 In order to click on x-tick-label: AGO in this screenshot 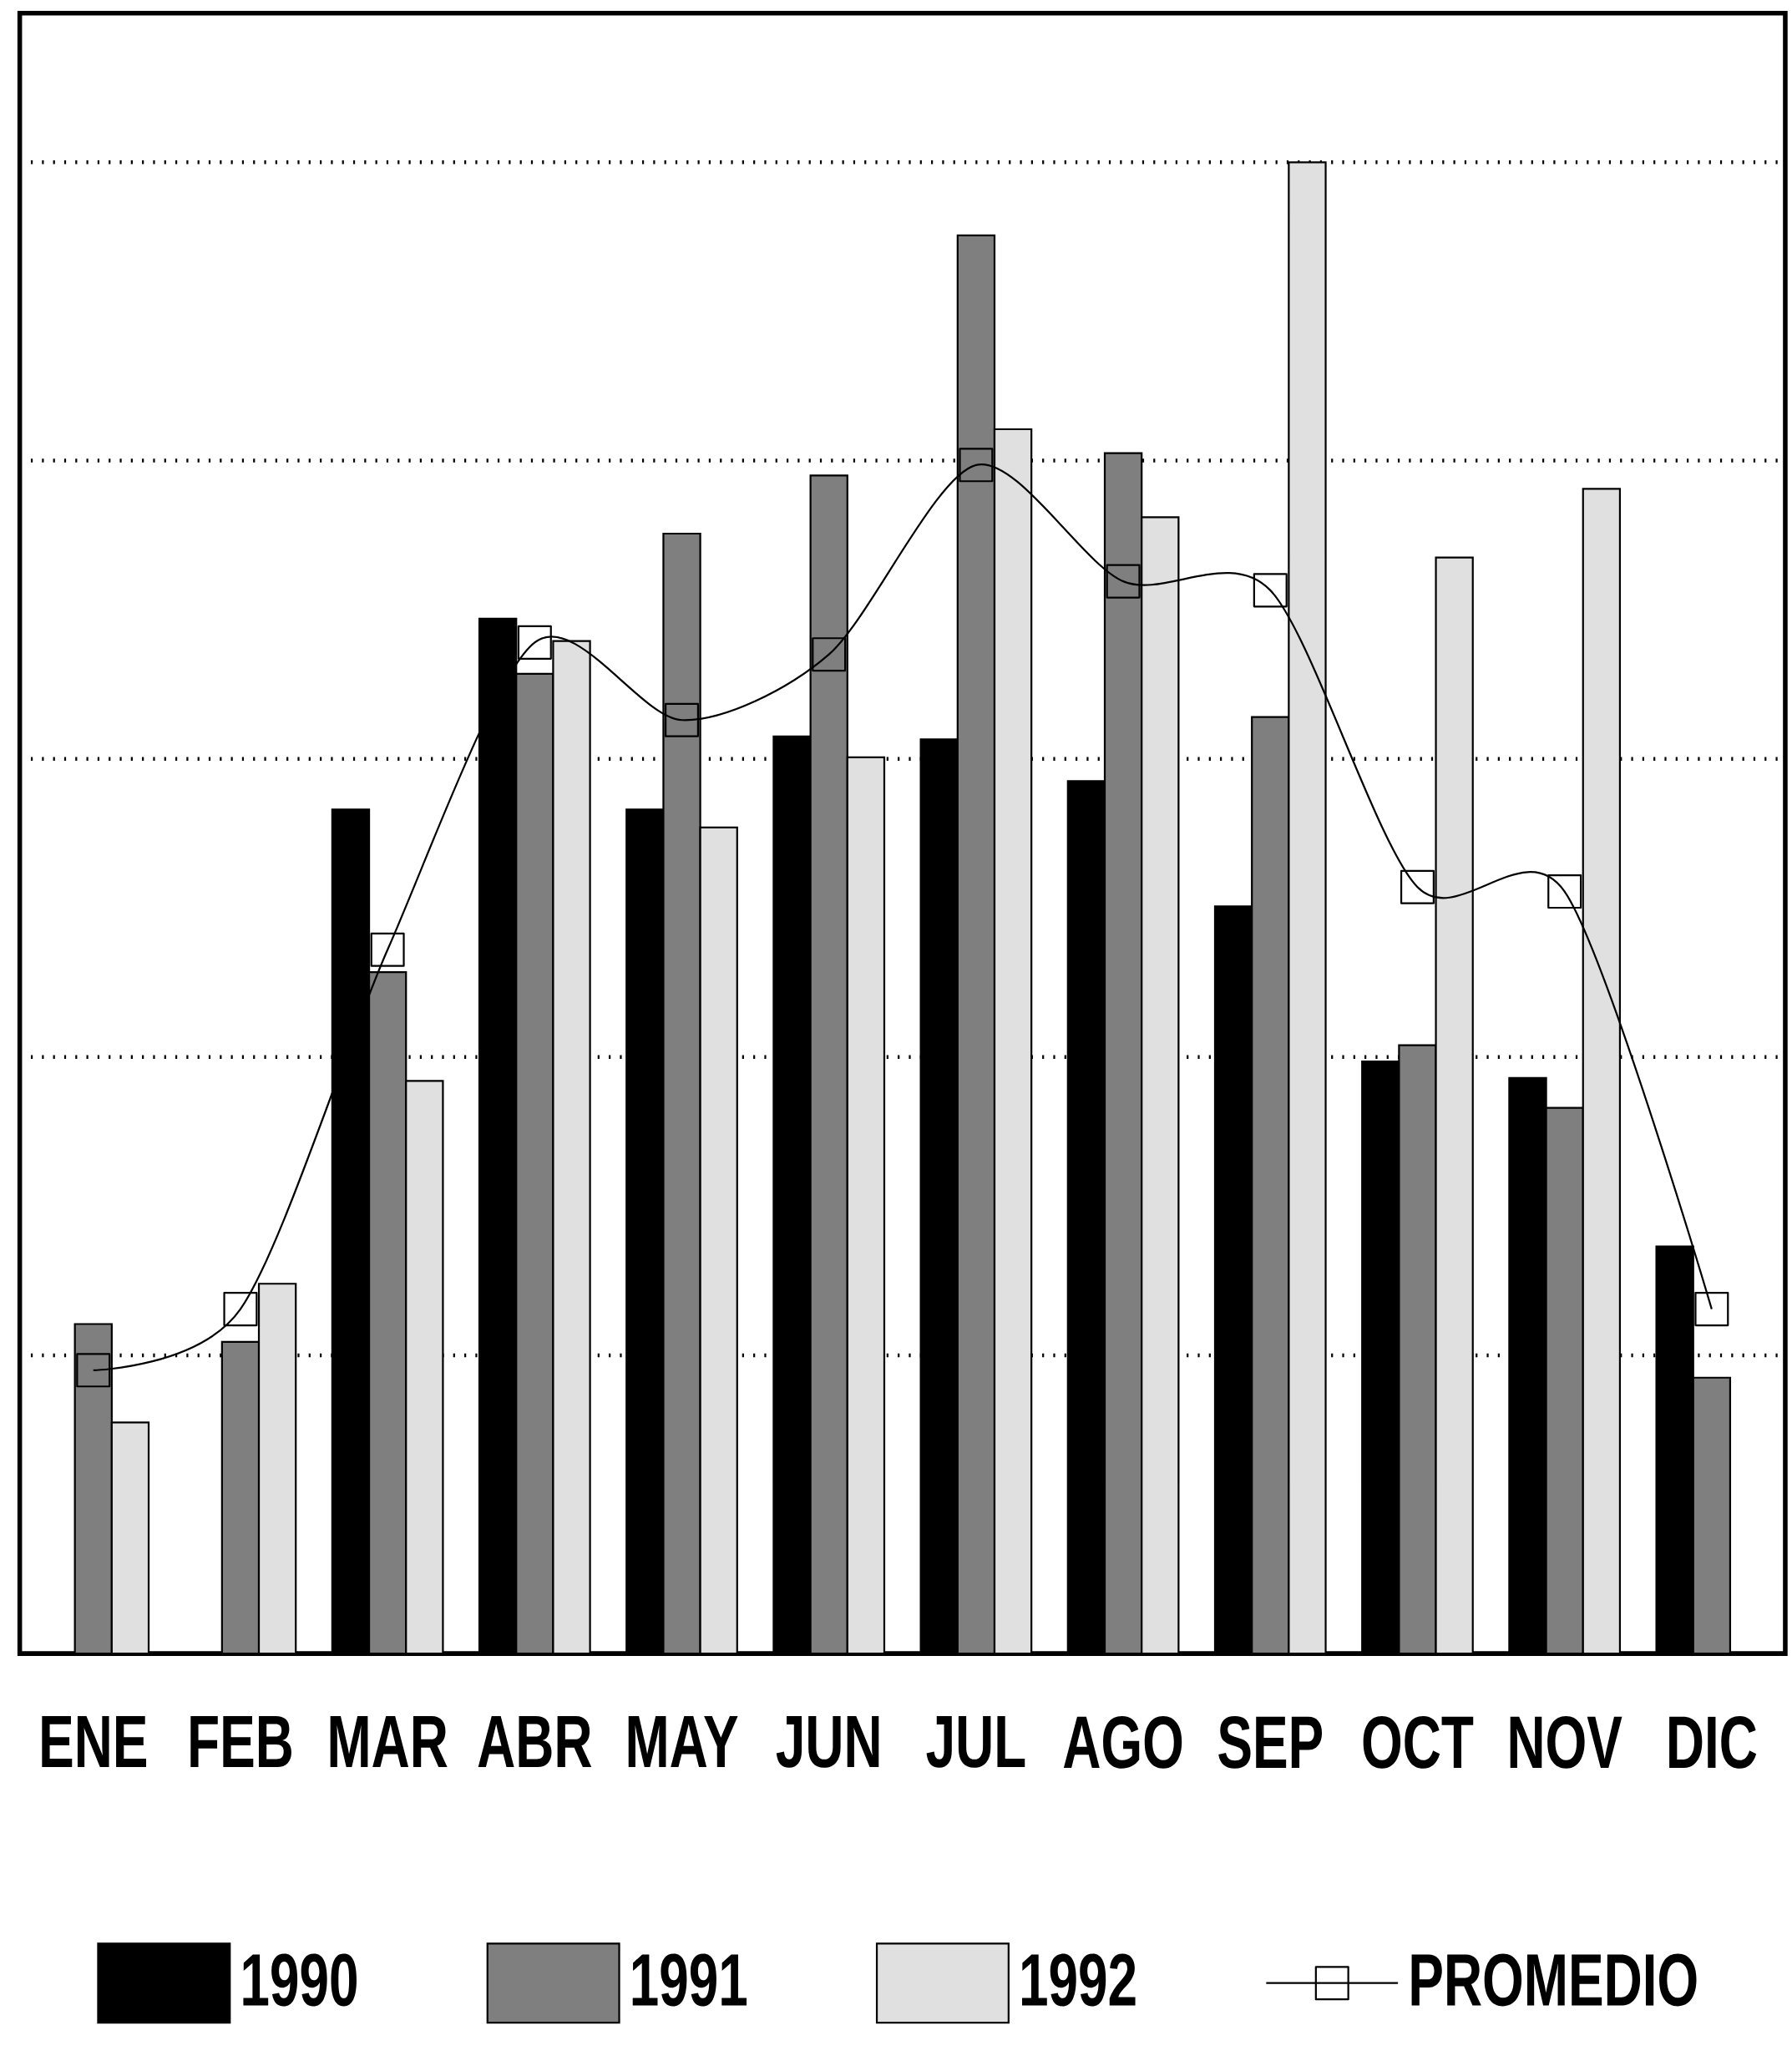, I will do `click(1123, 1742)`.